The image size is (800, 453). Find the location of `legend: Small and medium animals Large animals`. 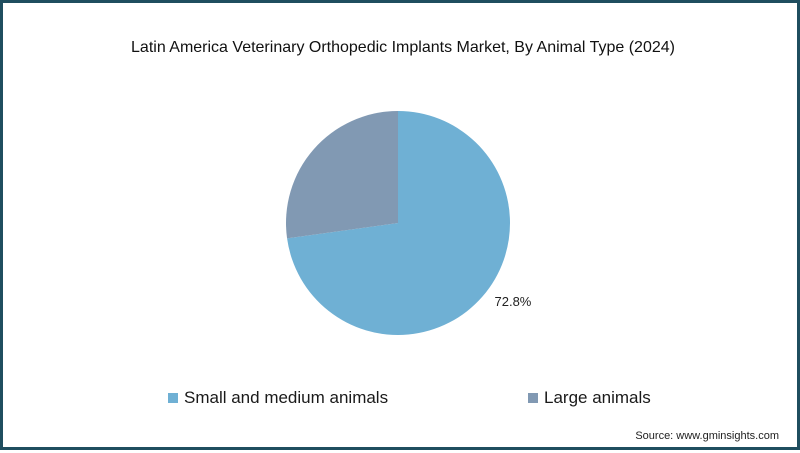

legend: Small and medium animals Large animals is located at coordinates (401, 400).